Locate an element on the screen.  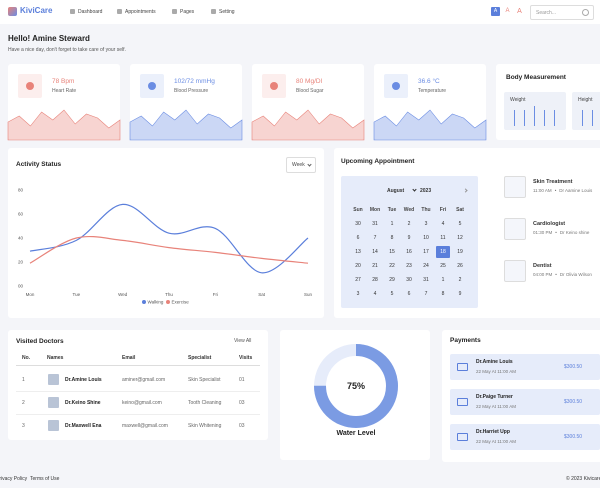
table-header: Email is located at coordinates (129, 358).